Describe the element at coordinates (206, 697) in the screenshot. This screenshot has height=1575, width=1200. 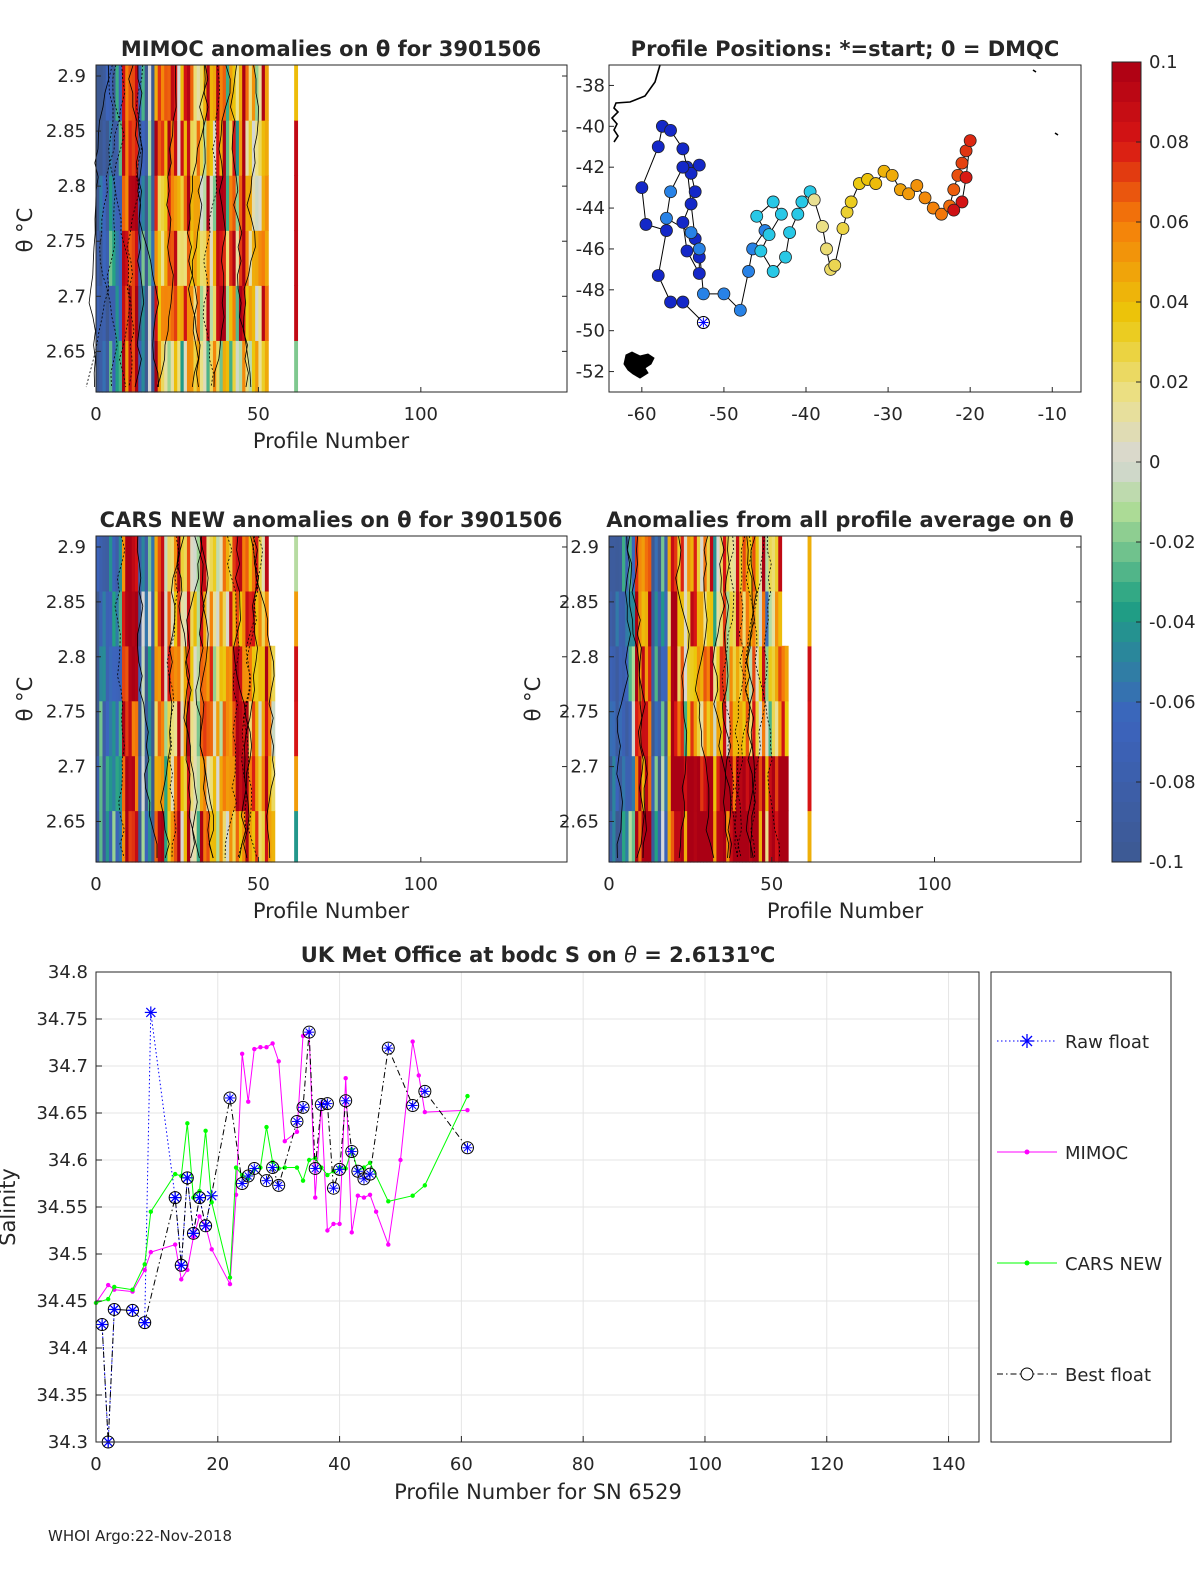
I see `contour-line` at that location.